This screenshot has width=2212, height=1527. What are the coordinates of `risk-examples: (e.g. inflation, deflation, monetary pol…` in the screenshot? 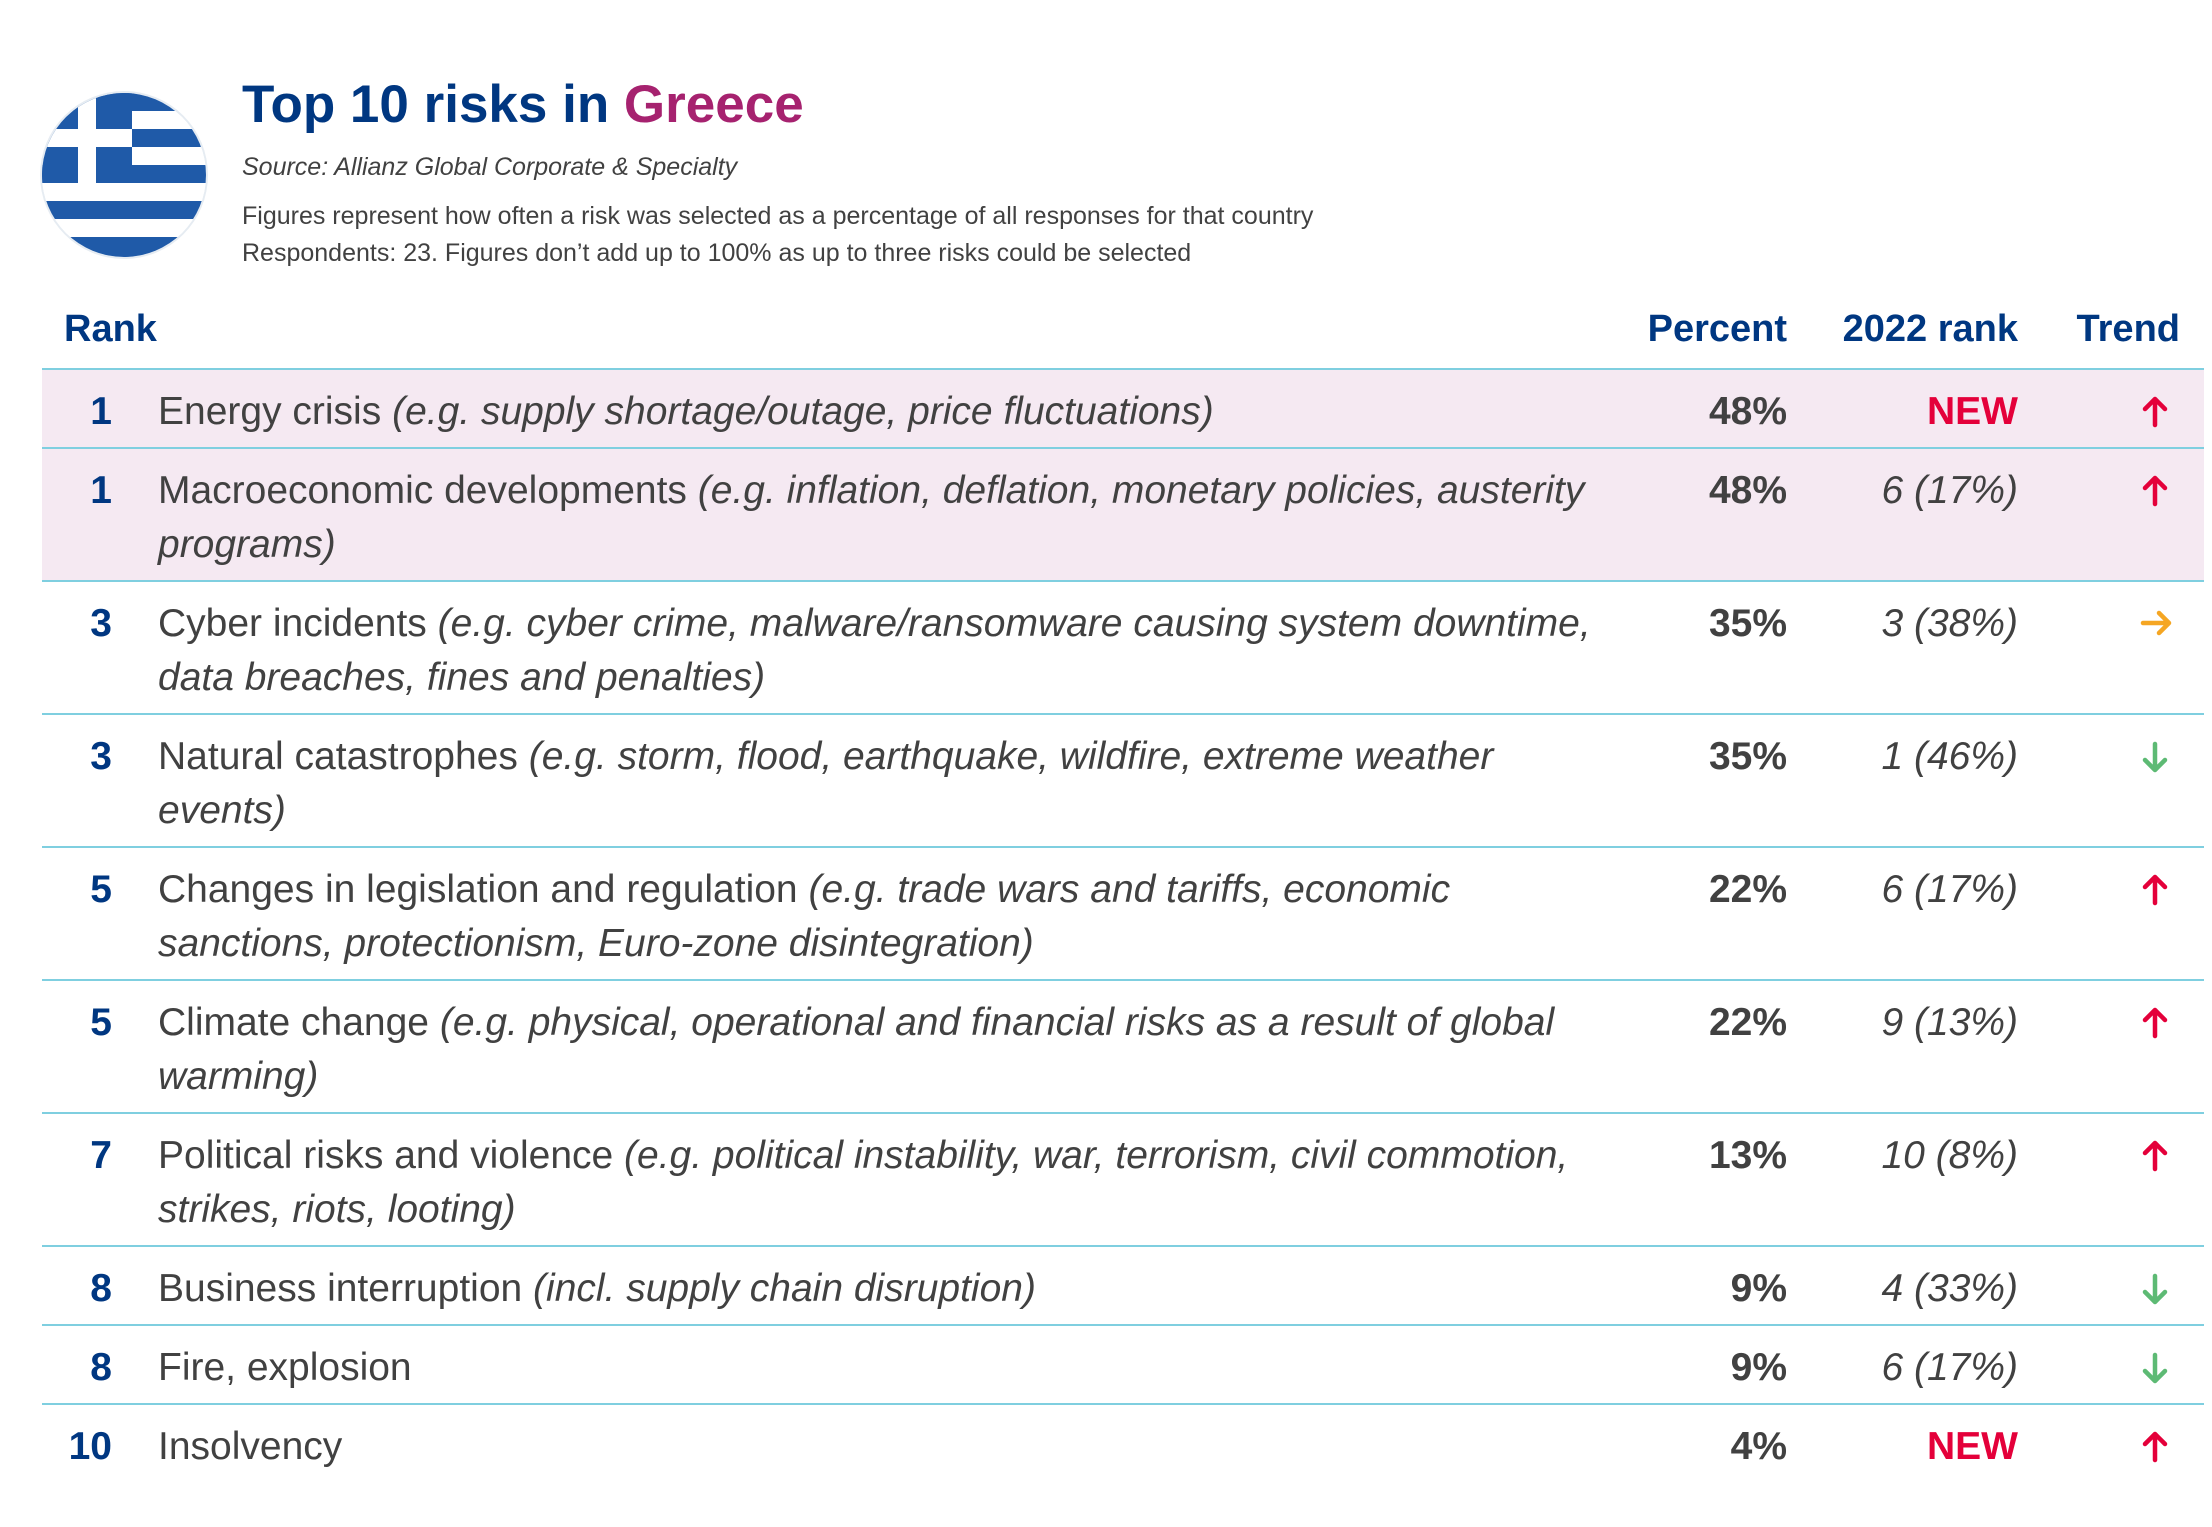 It's located at (871, 517).